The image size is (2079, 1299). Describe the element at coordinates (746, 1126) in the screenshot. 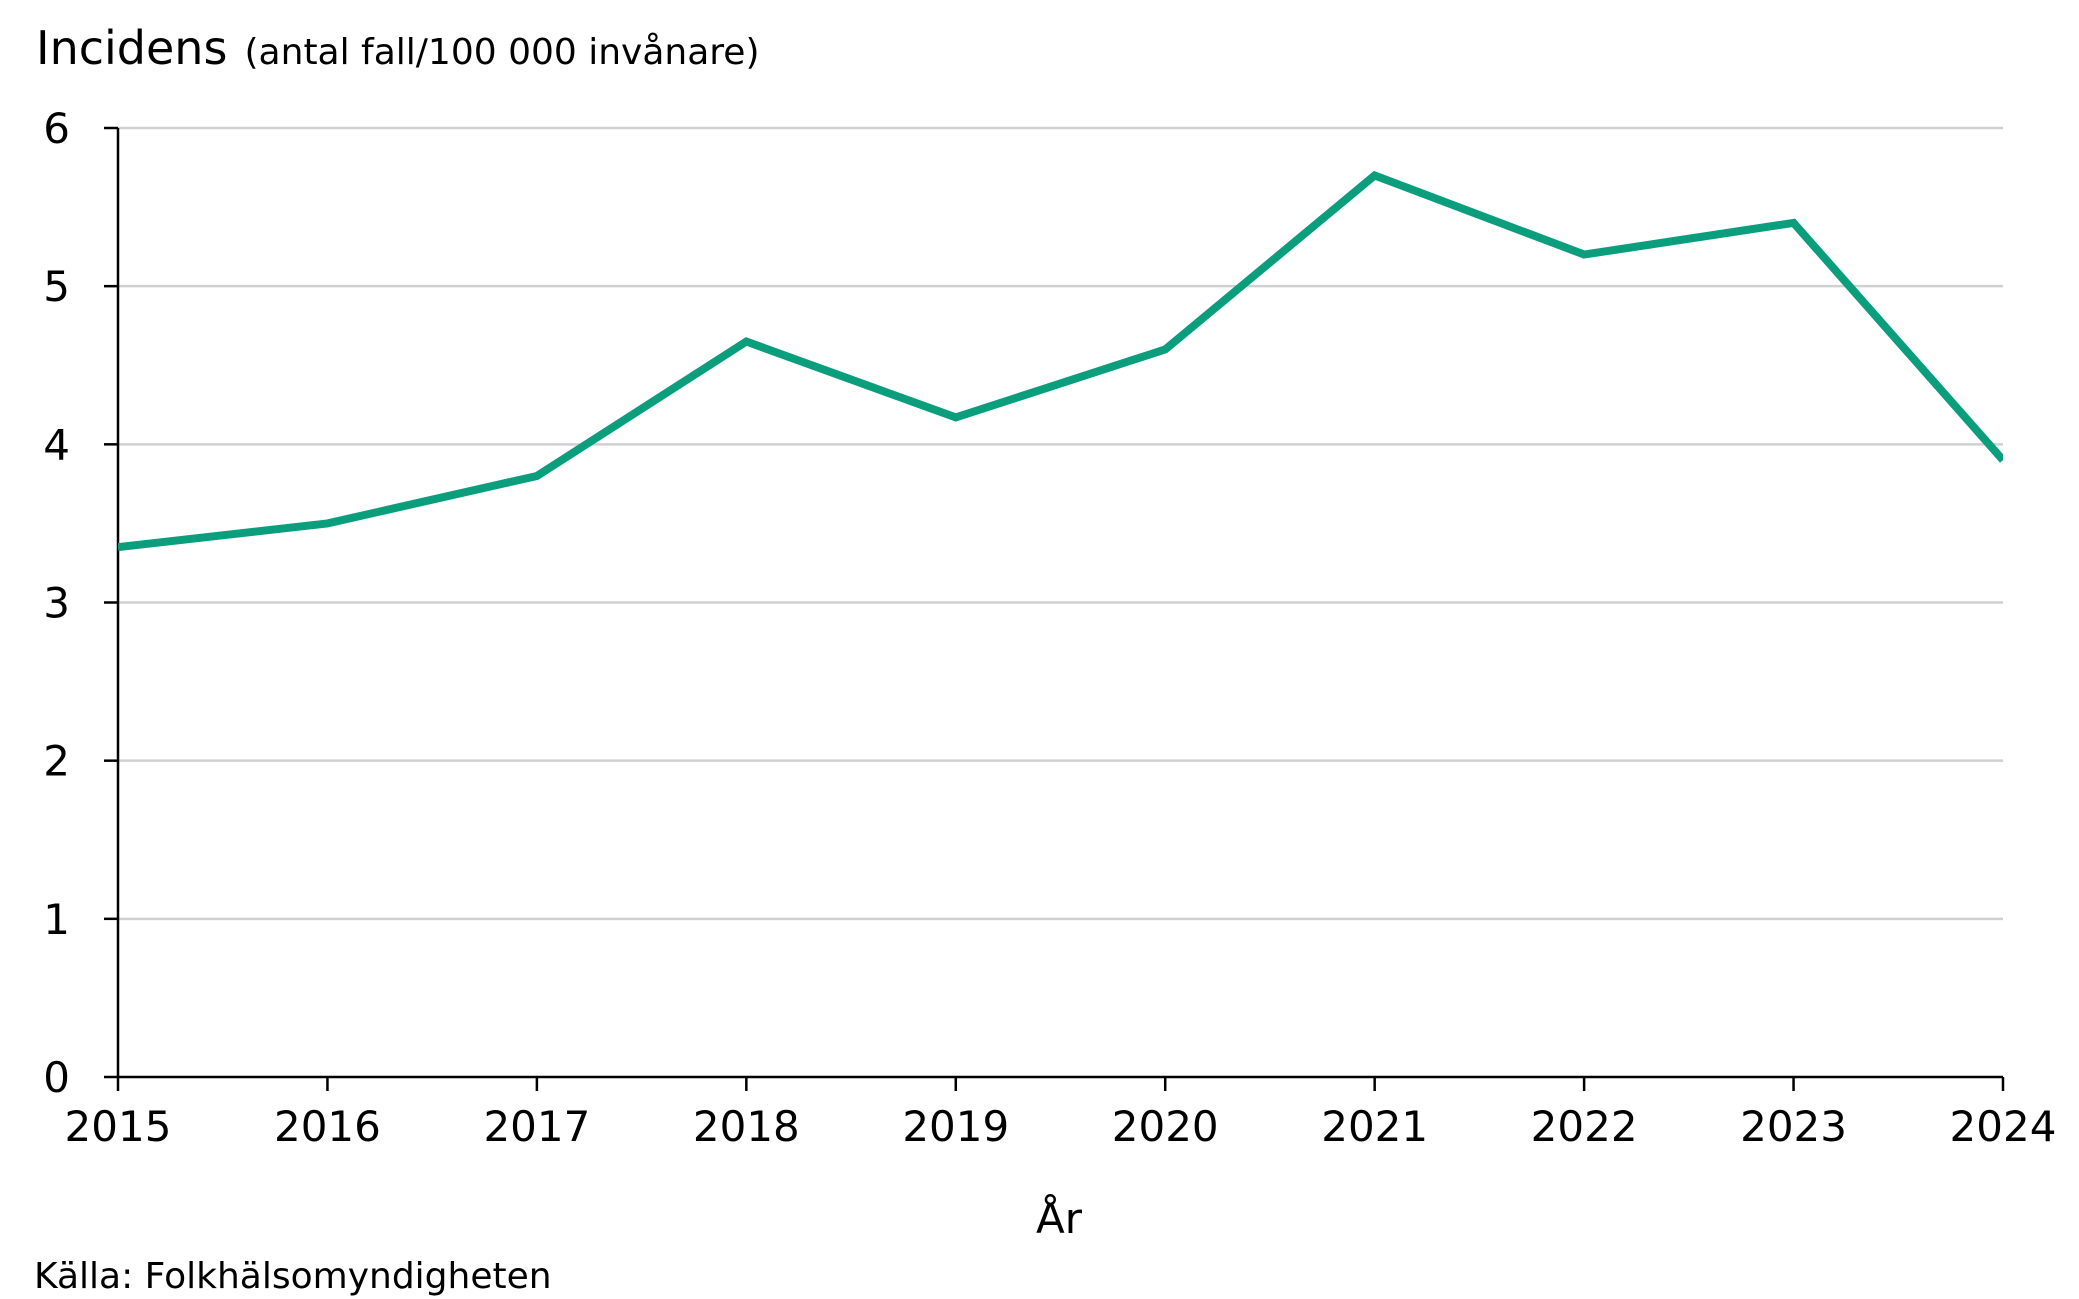

I see `x-tick-label: 2018` at that location.